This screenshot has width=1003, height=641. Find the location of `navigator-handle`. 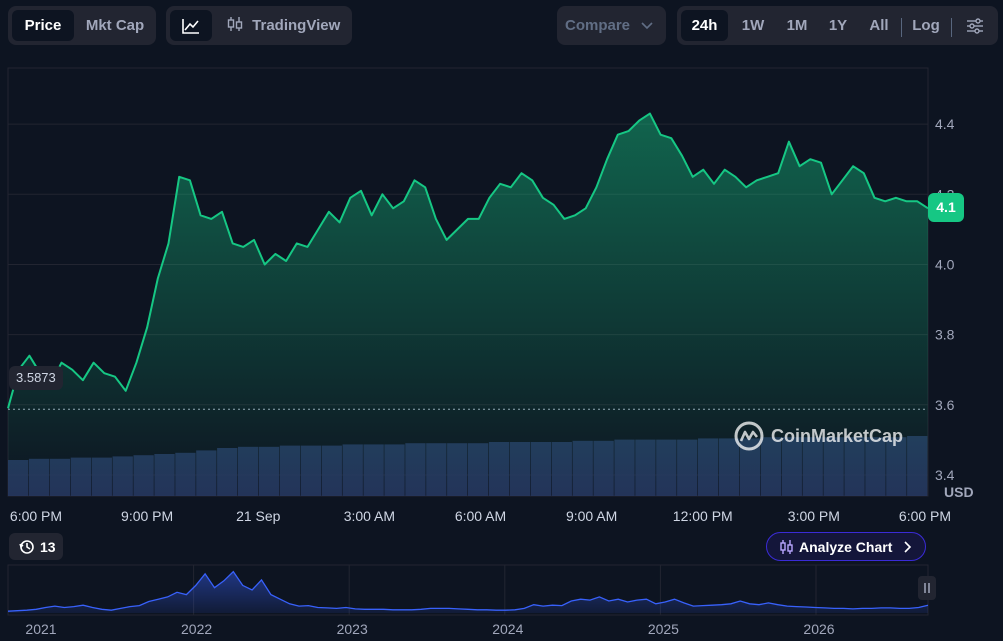

navigator-handle is located at coordinates (927, 588).